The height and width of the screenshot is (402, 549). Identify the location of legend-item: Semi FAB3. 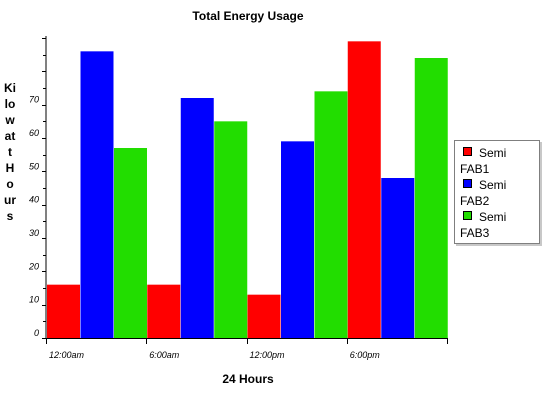
(498, 225).